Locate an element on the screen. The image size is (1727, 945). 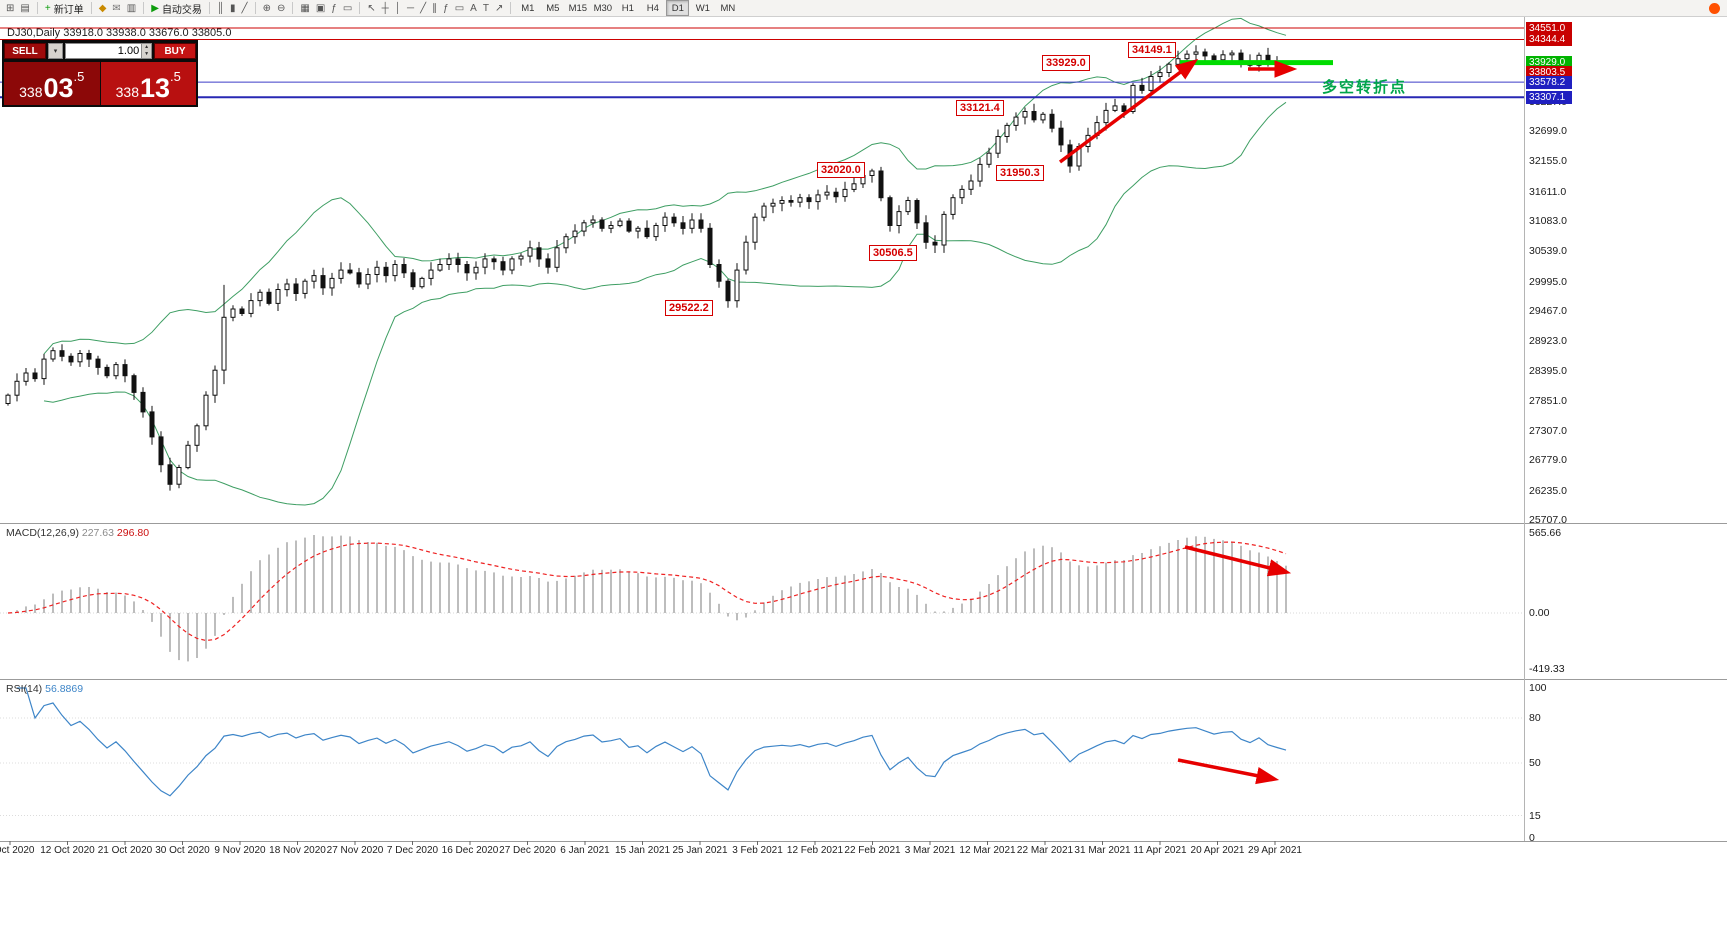
arrows-tool-icon: ↗ is located at coordinates (499, 8).